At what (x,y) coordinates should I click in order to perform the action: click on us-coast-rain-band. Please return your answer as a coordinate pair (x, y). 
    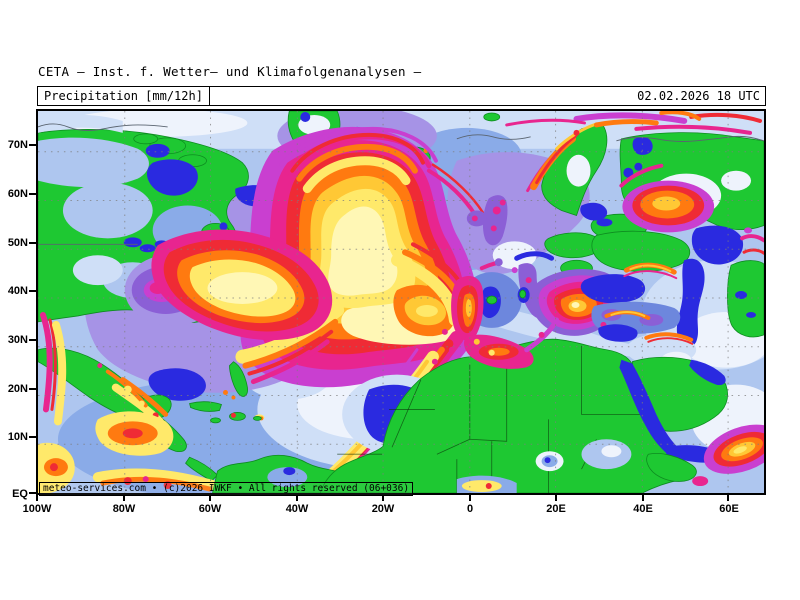
    Looking at the image, I should click on (242, 285).